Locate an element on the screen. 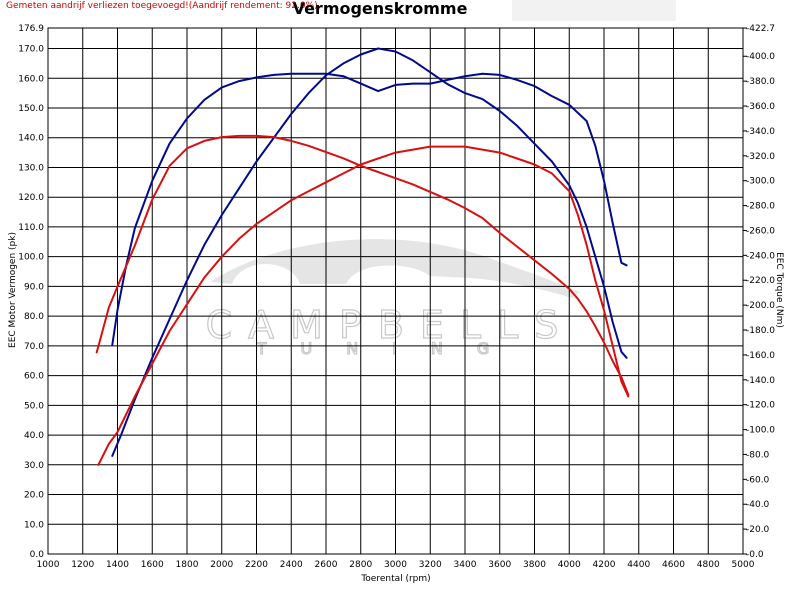  y-right-tick-label: -300.0 is located at coordinates (760, 182).